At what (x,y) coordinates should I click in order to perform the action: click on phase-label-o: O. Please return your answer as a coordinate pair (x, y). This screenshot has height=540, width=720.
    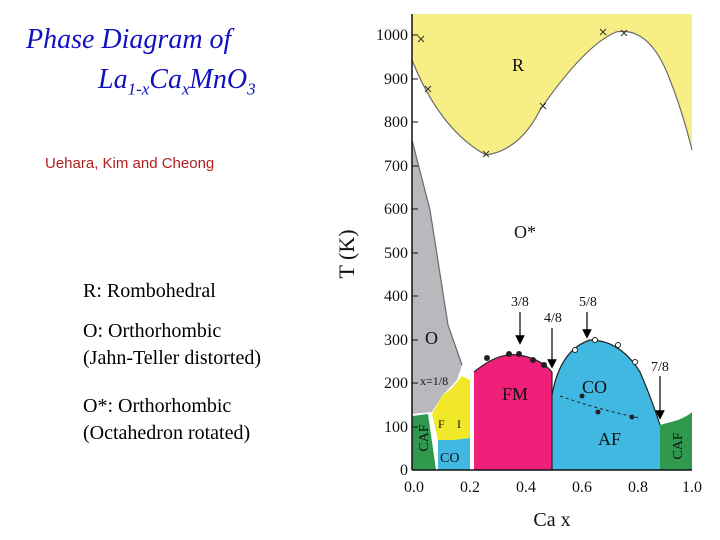
    Looking at the image, I should click on (431, 338).